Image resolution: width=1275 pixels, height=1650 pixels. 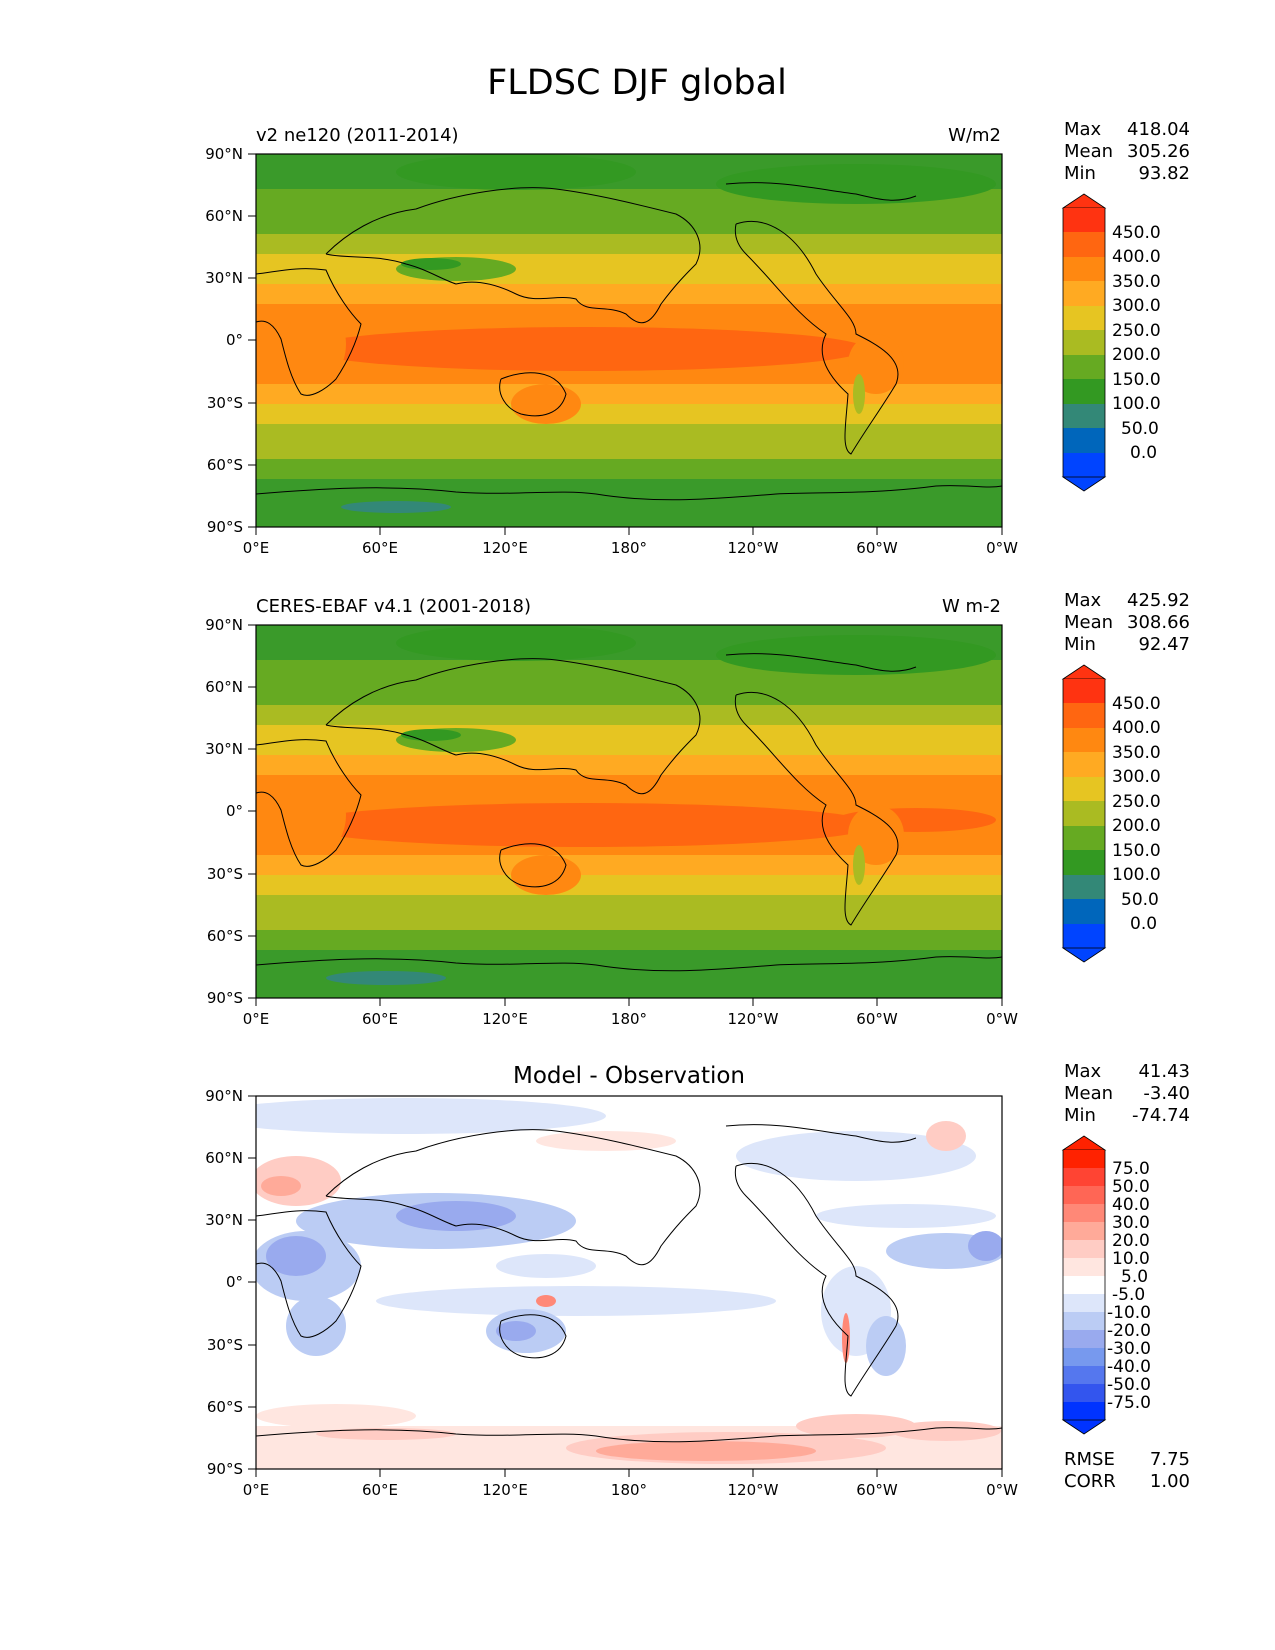 What do you see at coordinates (393, 606) in the screenshot?
I see `panel-subtitle: CERES-EBAF v4.1 (2001-2018)` at bounding box center [393, 606].